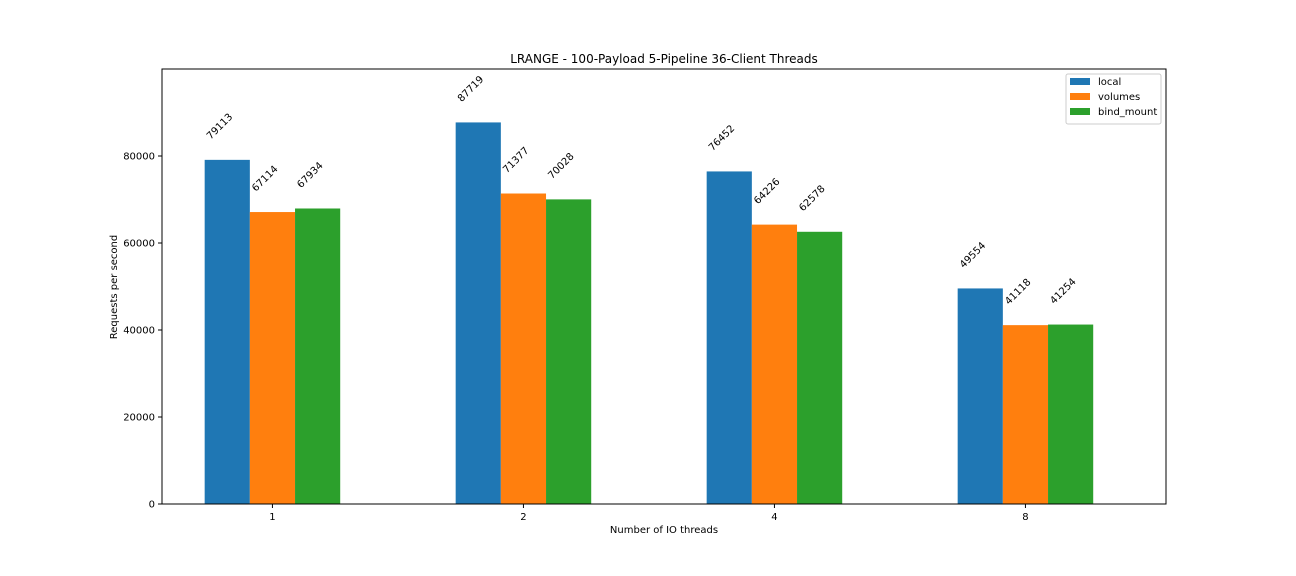  What do you see at coordinates (1080, 81) in the screenshot?
I see `legend-swatch-local` at bounding box center [1080, 81].